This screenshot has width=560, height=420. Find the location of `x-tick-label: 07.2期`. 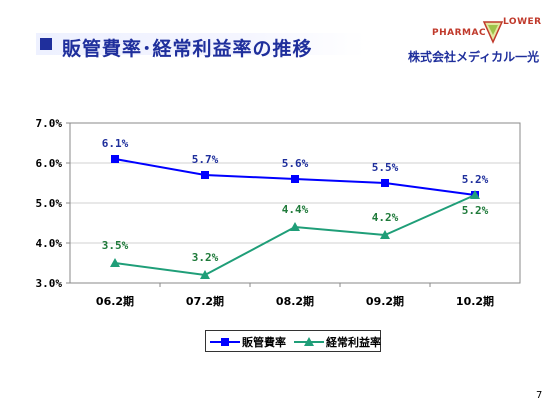

x-tick-label: 07.2期 is located at coordinates (205, 301).